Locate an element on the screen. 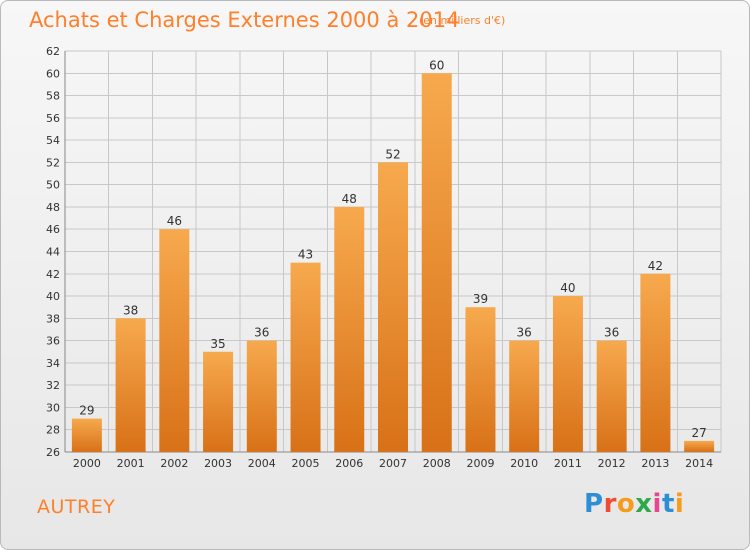 This screenshot has width=750, height=550. proxiti-logo: Proxiti is located at coordinates (634, 504).